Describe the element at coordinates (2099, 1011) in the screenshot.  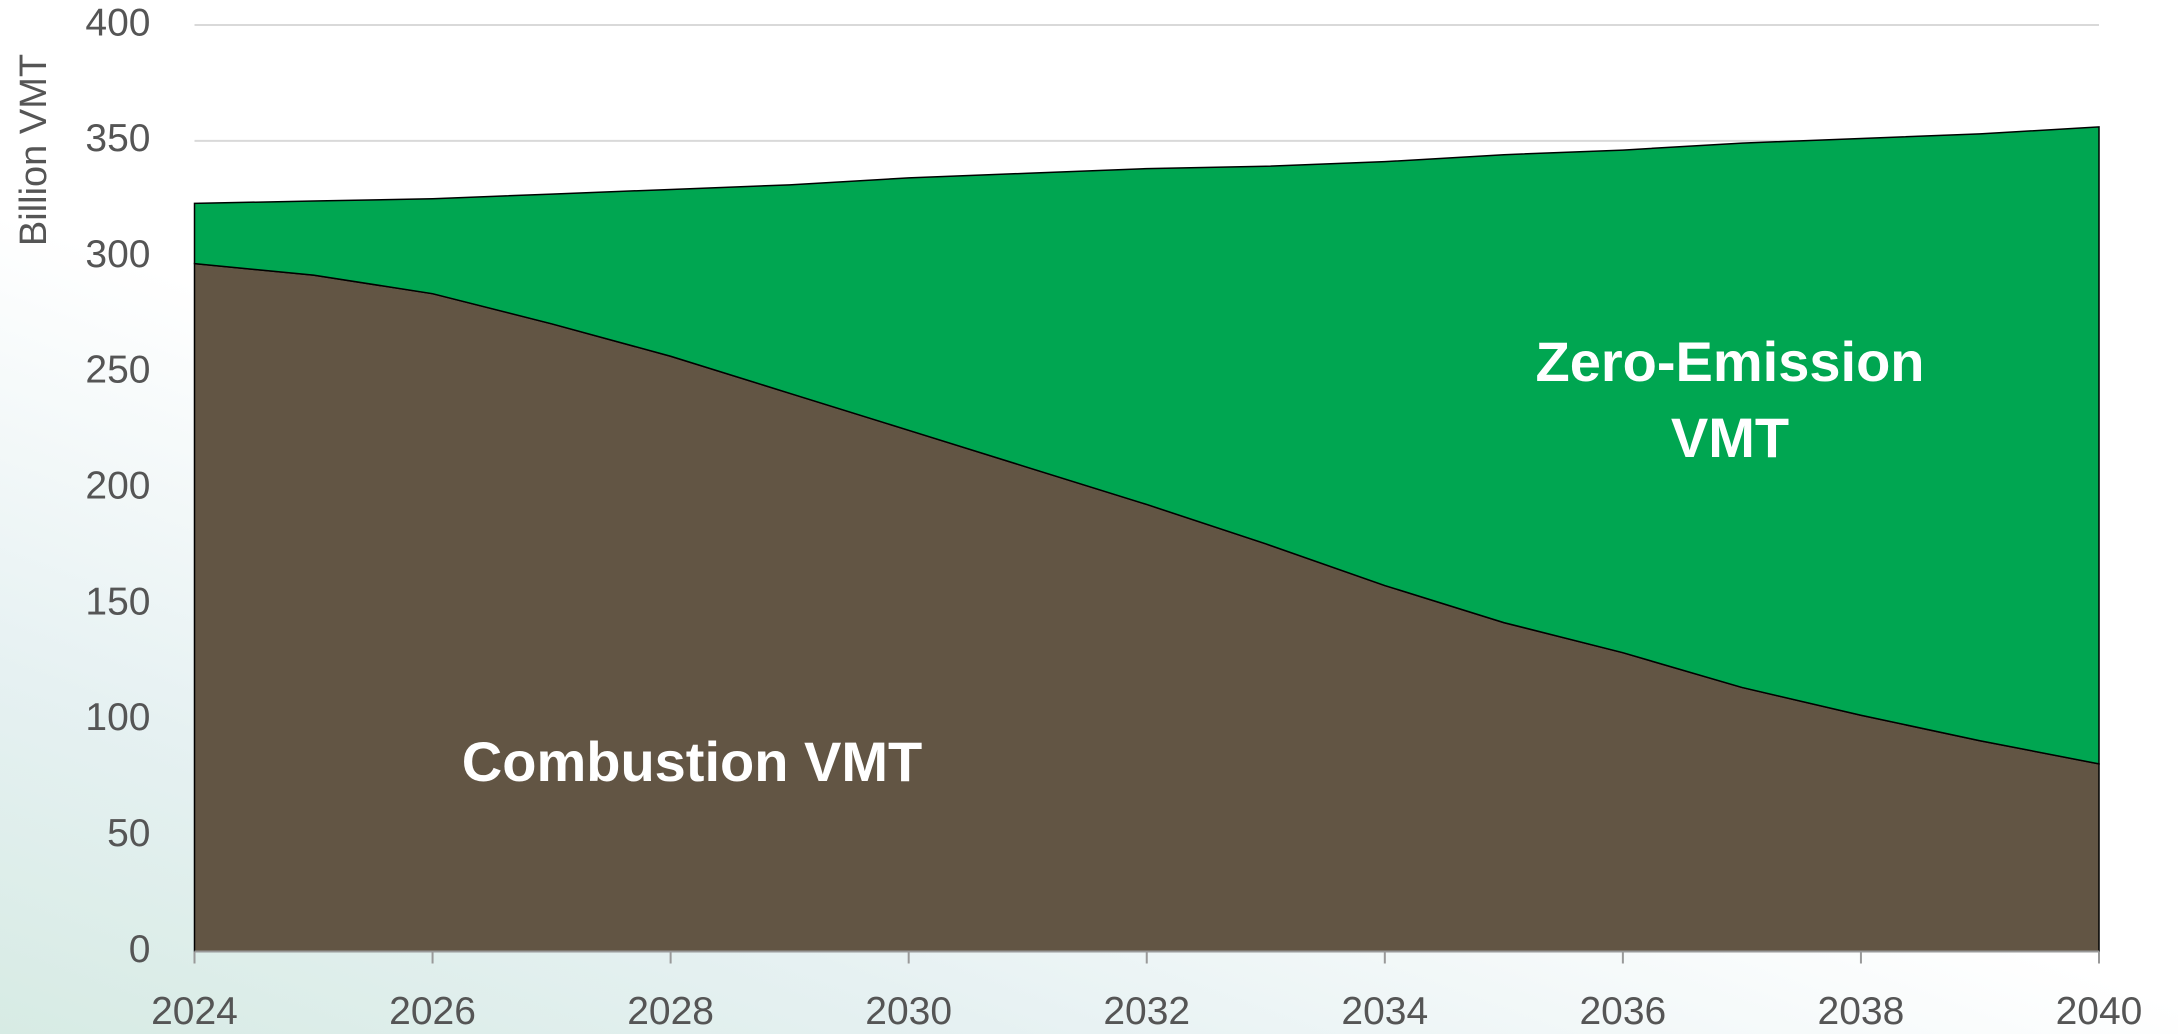
I see `x-tick-label: 2040` at that location.